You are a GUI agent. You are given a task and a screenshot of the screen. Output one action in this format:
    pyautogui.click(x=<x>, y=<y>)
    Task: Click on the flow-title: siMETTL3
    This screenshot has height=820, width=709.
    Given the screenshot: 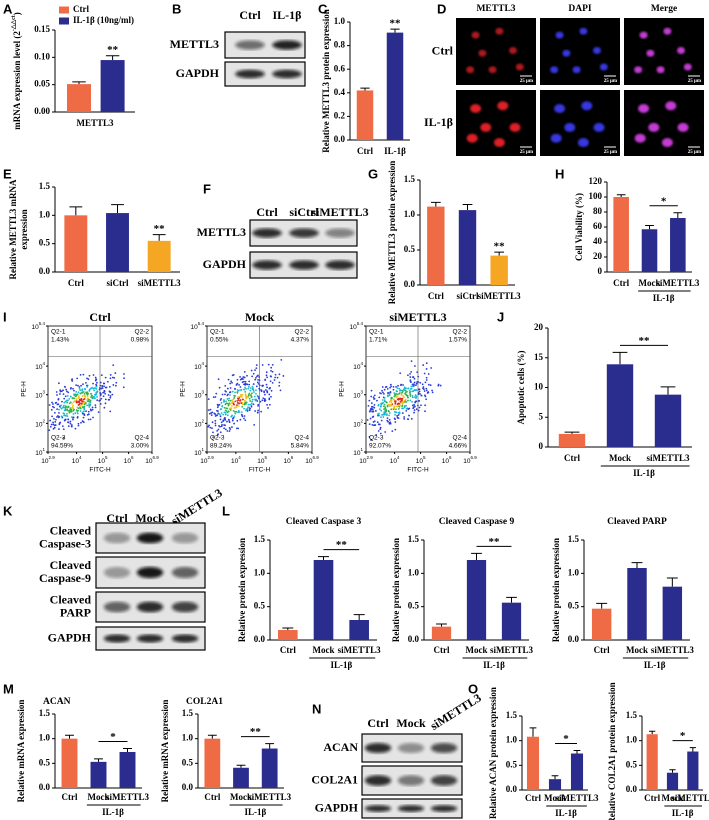 What is the action you would take?
    pyautogui.click(x=417, y=317)
    